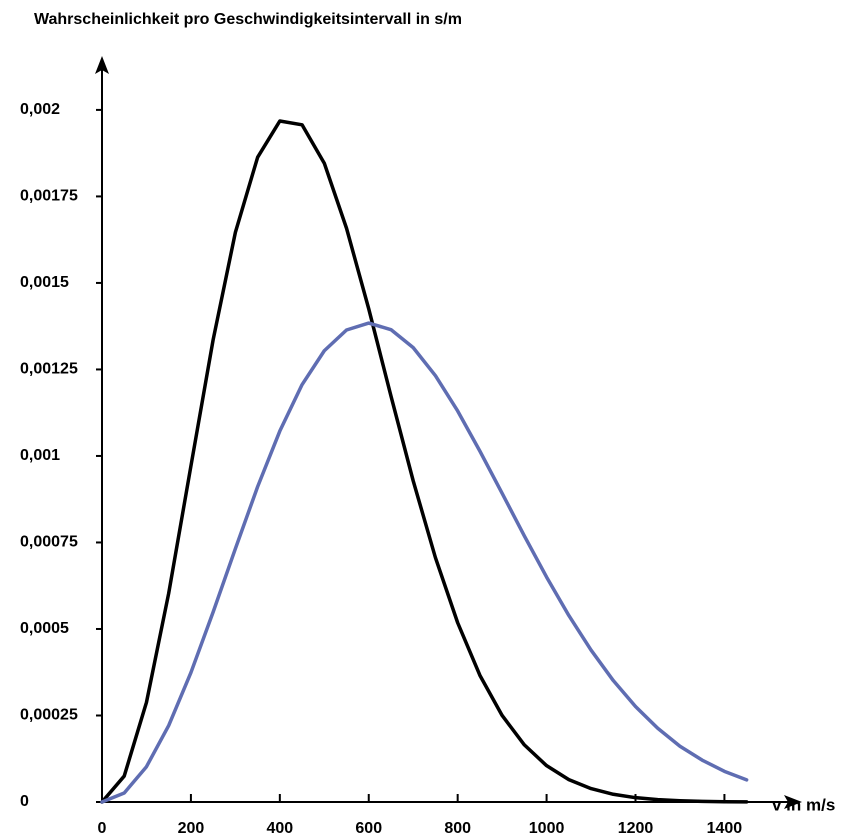 Image resolution: width=857 pixels, height=840 pixels. Describe the element at coordinates (191, 828) in the screenshot. I see `x-tick-label: 200` at that location.